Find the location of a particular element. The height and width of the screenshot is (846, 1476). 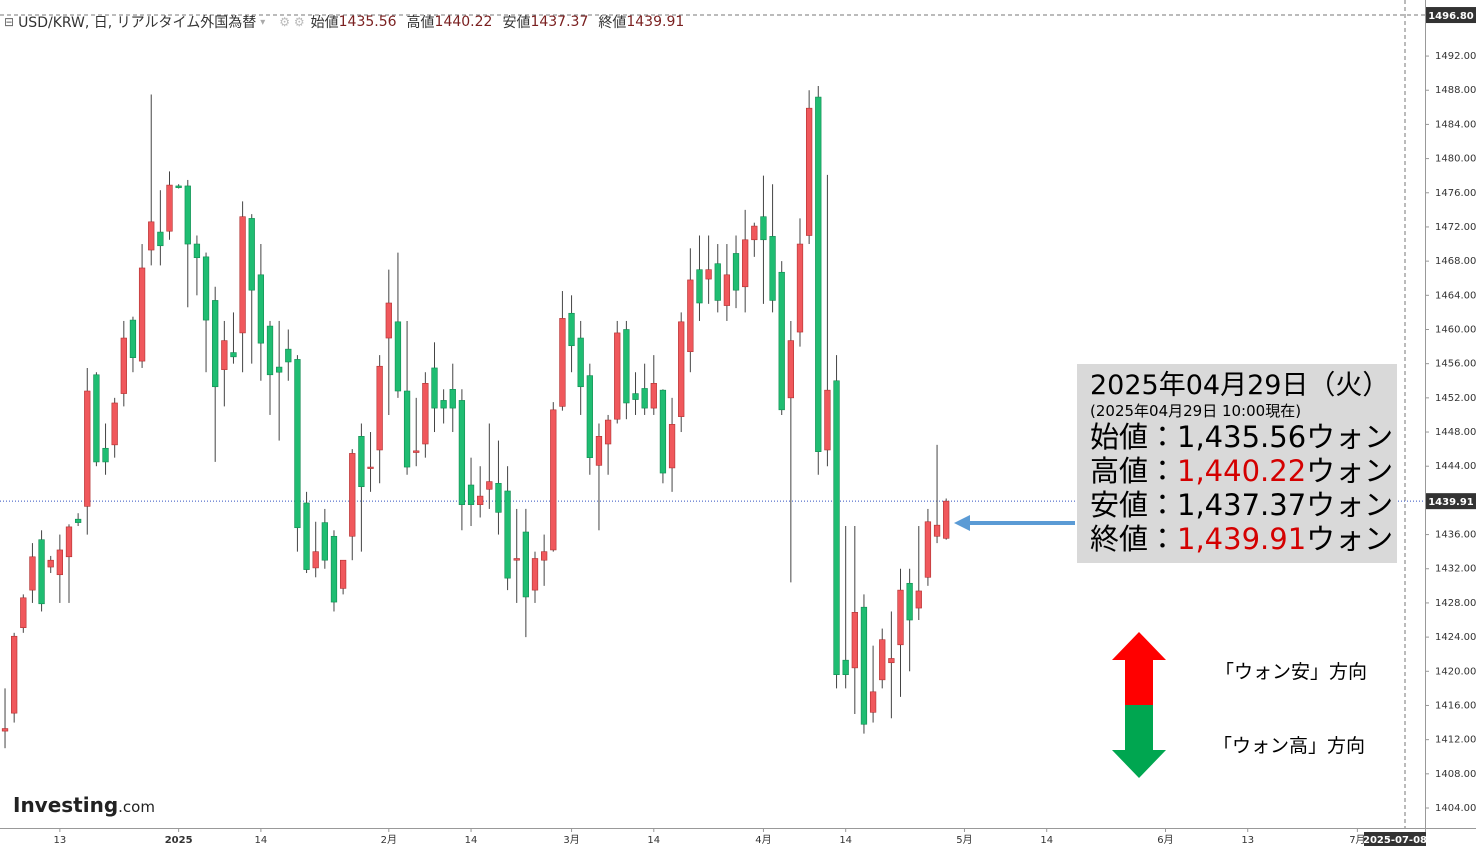

legend-up: 「ウォン安」方向 is located at coordinates (1291, 672).